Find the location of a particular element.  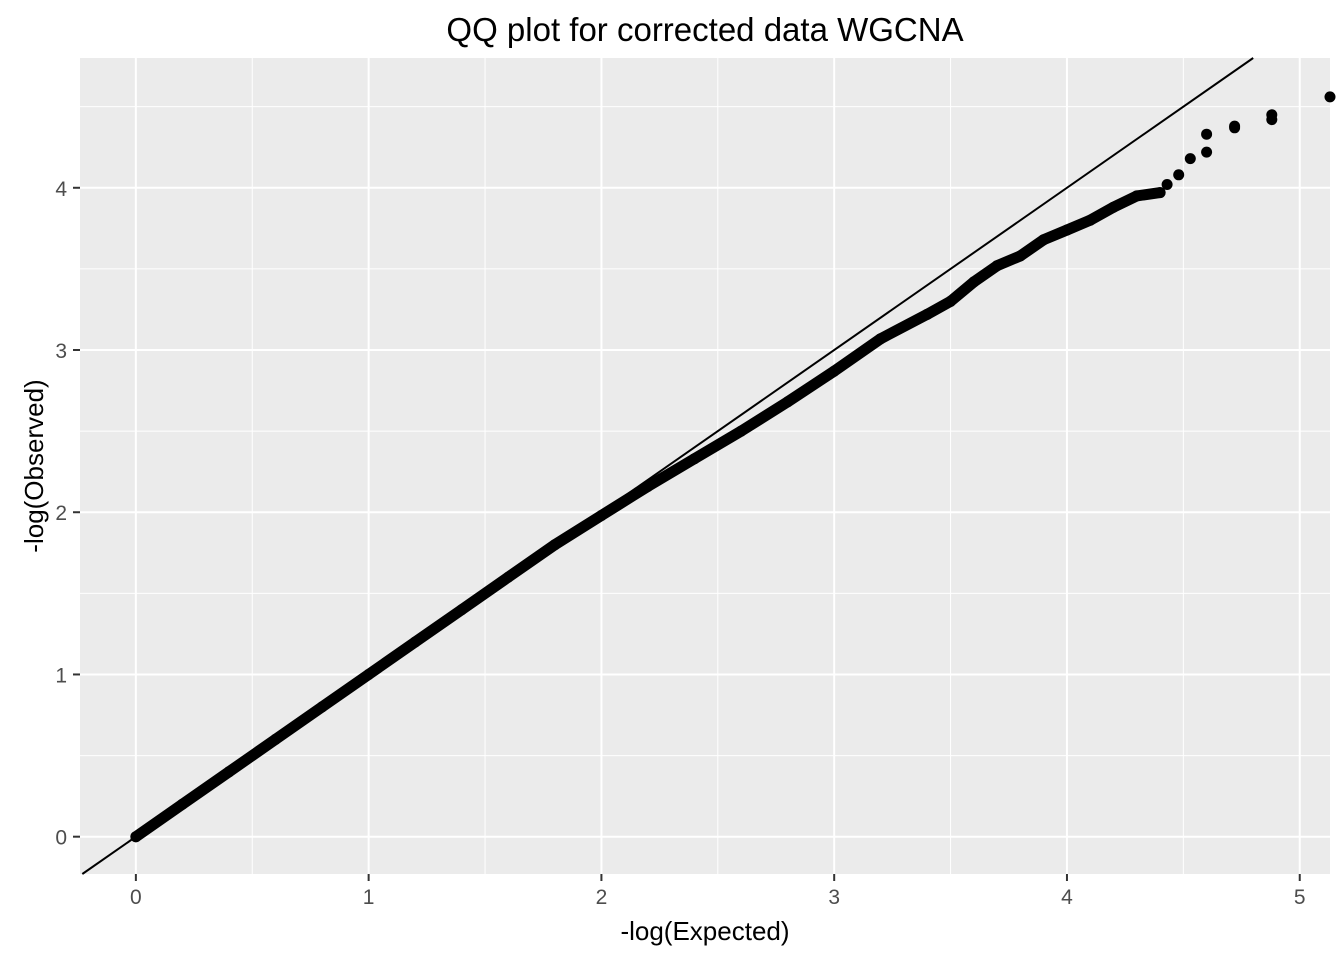

y-tick-label: 4 is located at coordinates (61, 189).